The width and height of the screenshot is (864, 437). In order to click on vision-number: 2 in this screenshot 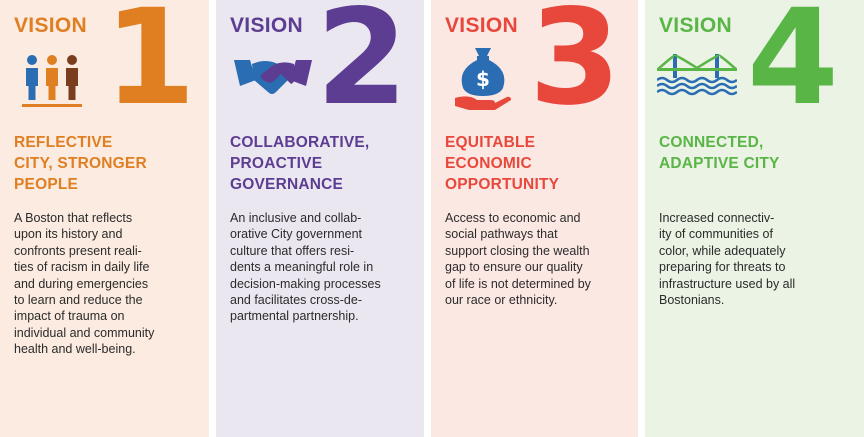, I will do `click(362, 67)`.